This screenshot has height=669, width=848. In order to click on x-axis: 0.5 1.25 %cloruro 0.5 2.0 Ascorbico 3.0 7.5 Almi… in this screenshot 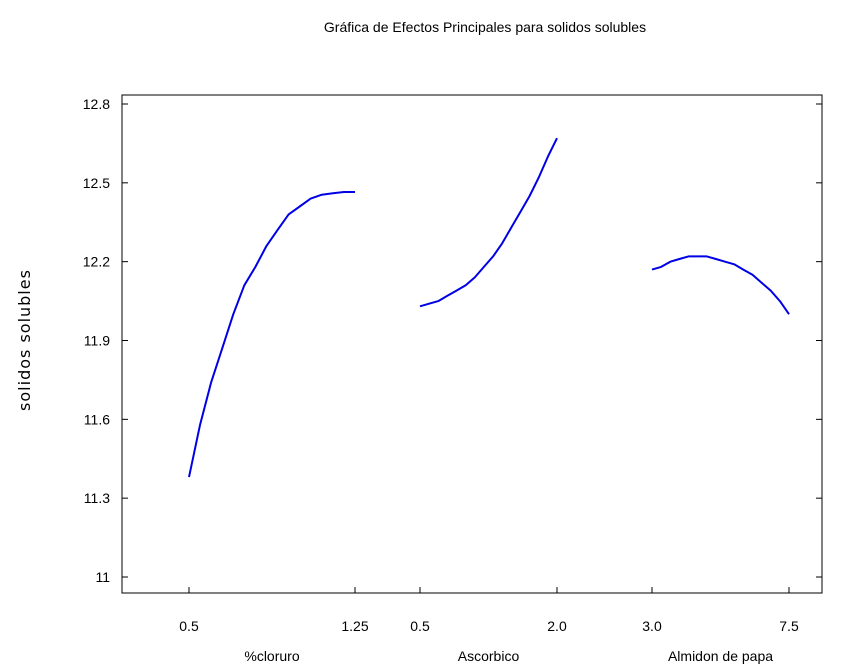, I will do `click(489, 625)`.